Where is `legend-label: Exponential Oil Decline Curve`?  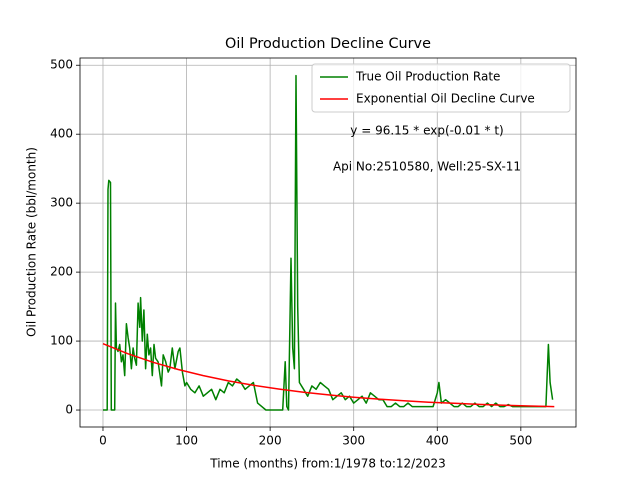 legend-label: Exponential Oil Decline Curve is located at coordinates (445, 99).